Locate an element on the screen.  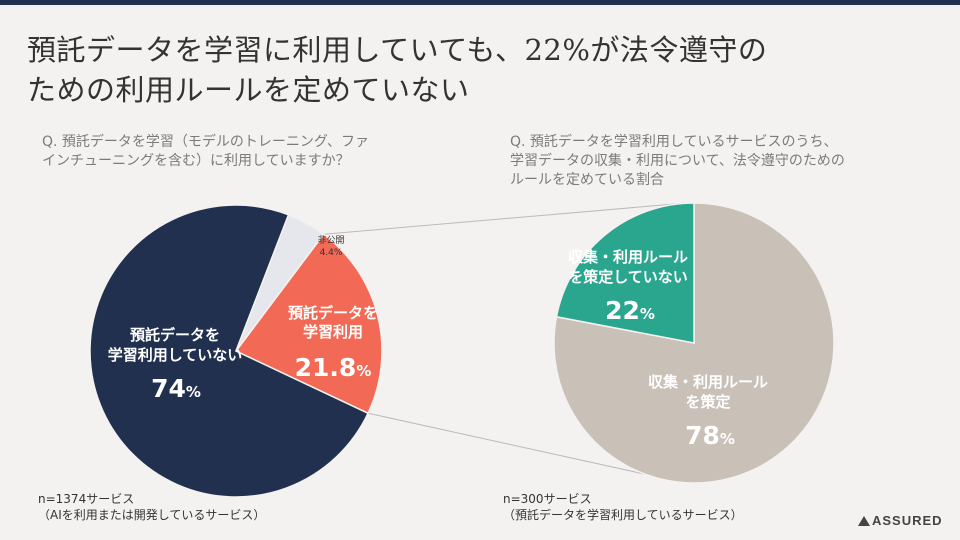
value-rules-unit: % is located at coordinates (727, 439).